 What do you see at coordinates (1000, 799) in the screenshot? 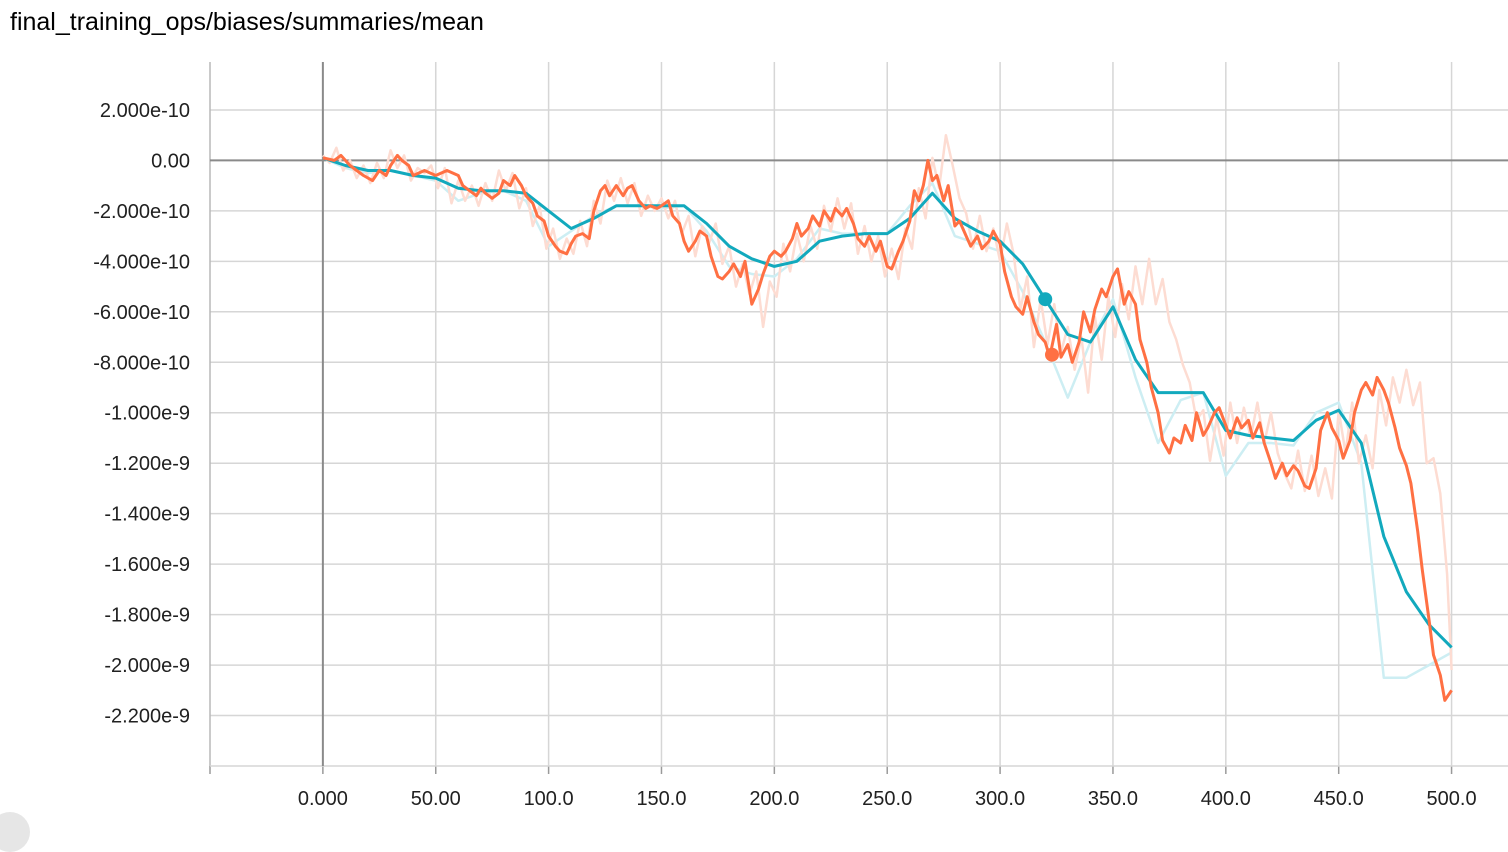
I see `x-tick-label: 300.0` at bounding box center [1000, 799].